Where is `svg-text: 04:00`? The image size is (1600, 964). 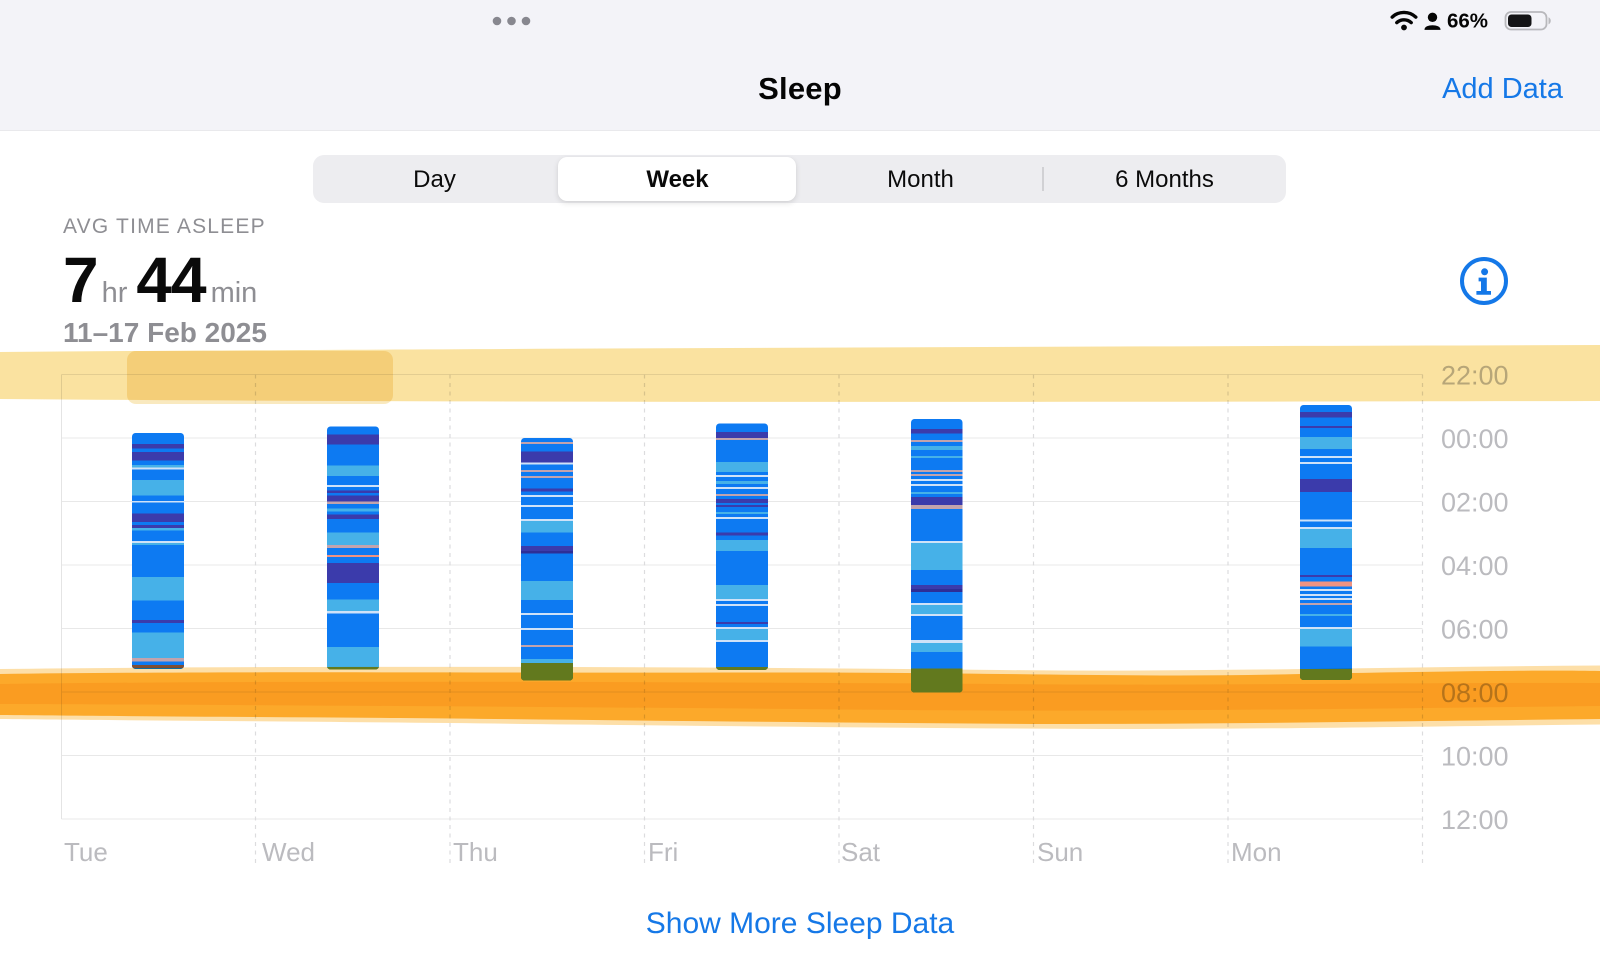 svg-text: 04:00 is located at coordinates (1475, 566).